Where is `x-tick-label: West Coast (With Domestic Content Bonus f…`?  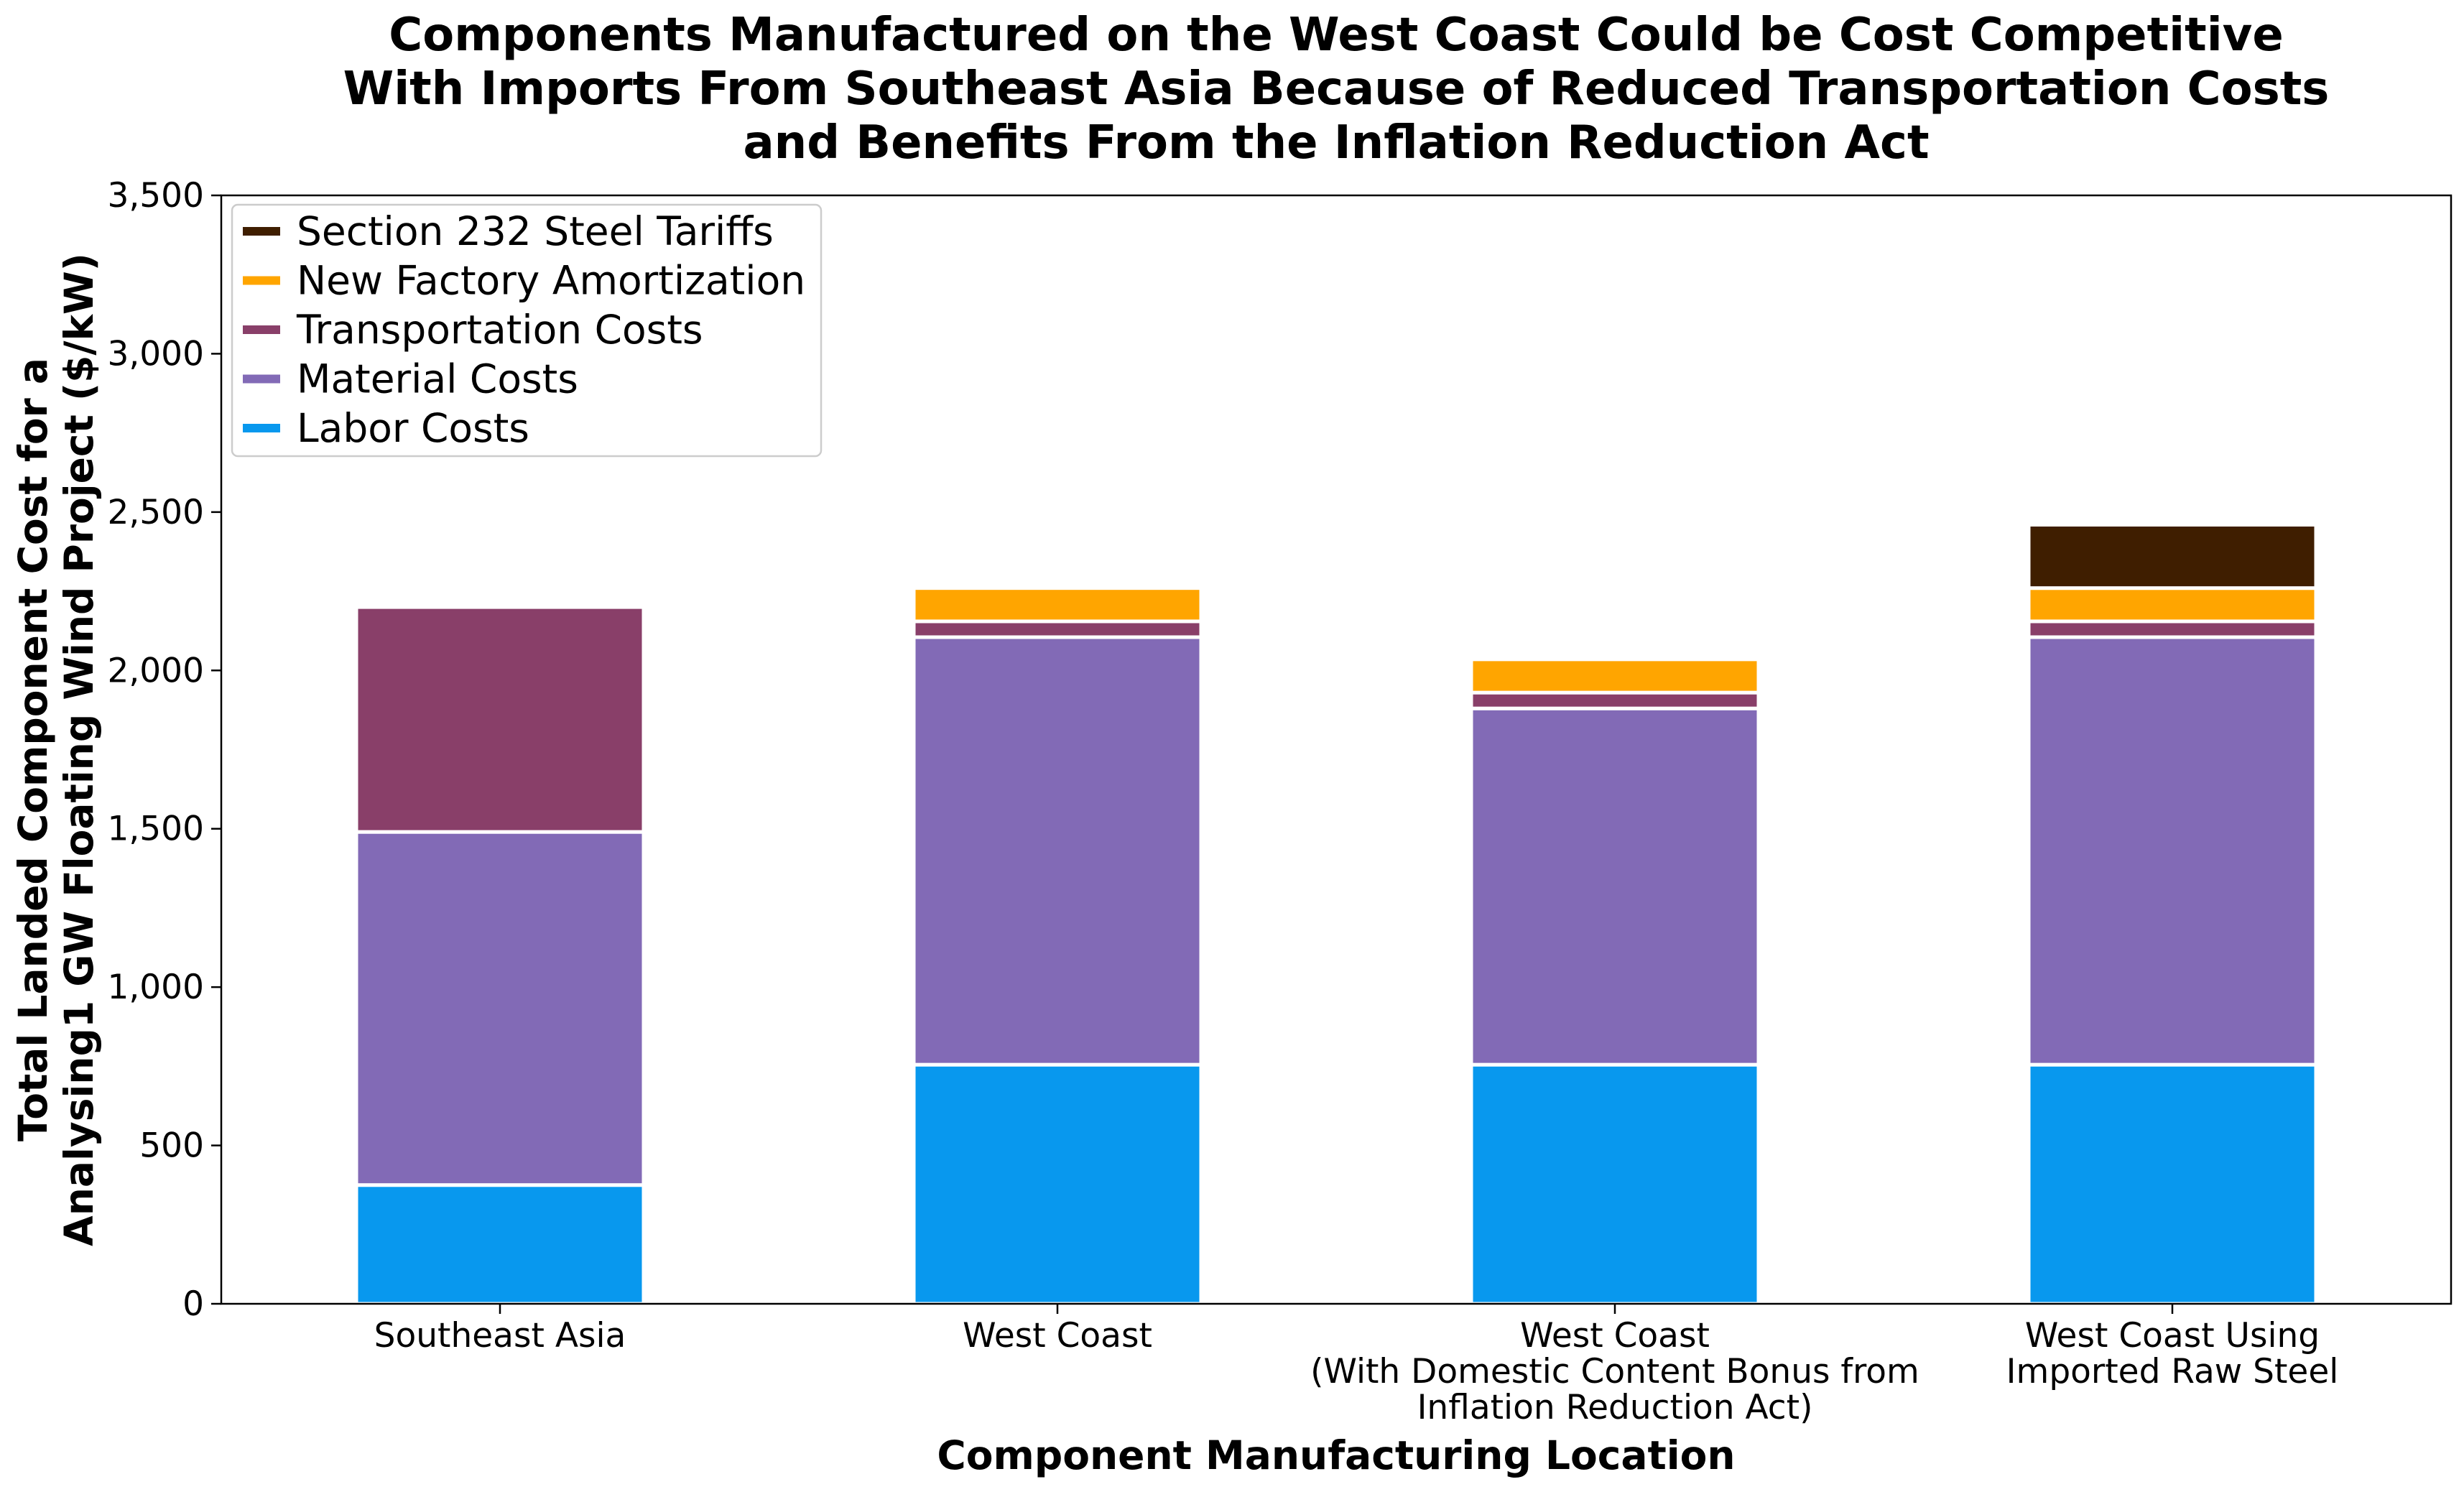
x-tick-label: West Coast (With Domestic Content Bonus f… is located at coordinates (1614, 1371).